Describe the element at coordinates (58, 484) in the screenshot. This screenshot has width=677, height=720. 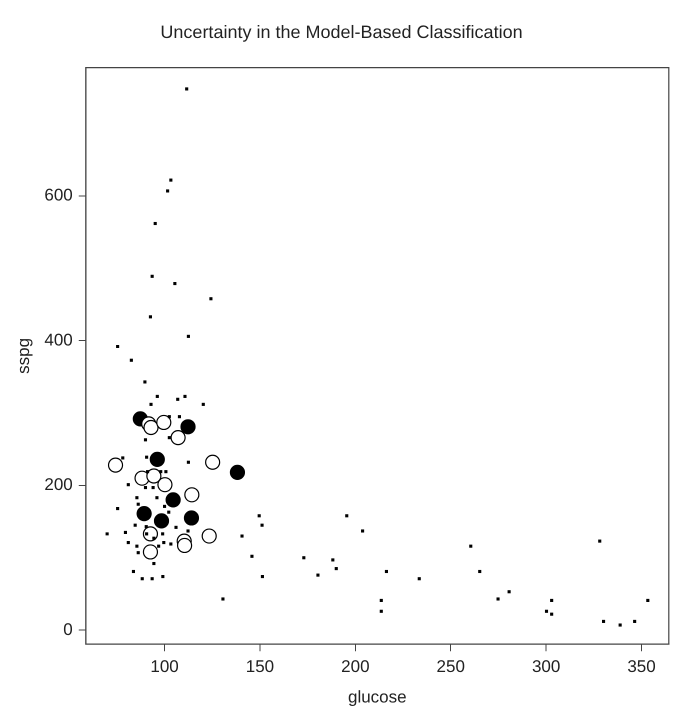
I see `y-tick-label: 200` at that location.